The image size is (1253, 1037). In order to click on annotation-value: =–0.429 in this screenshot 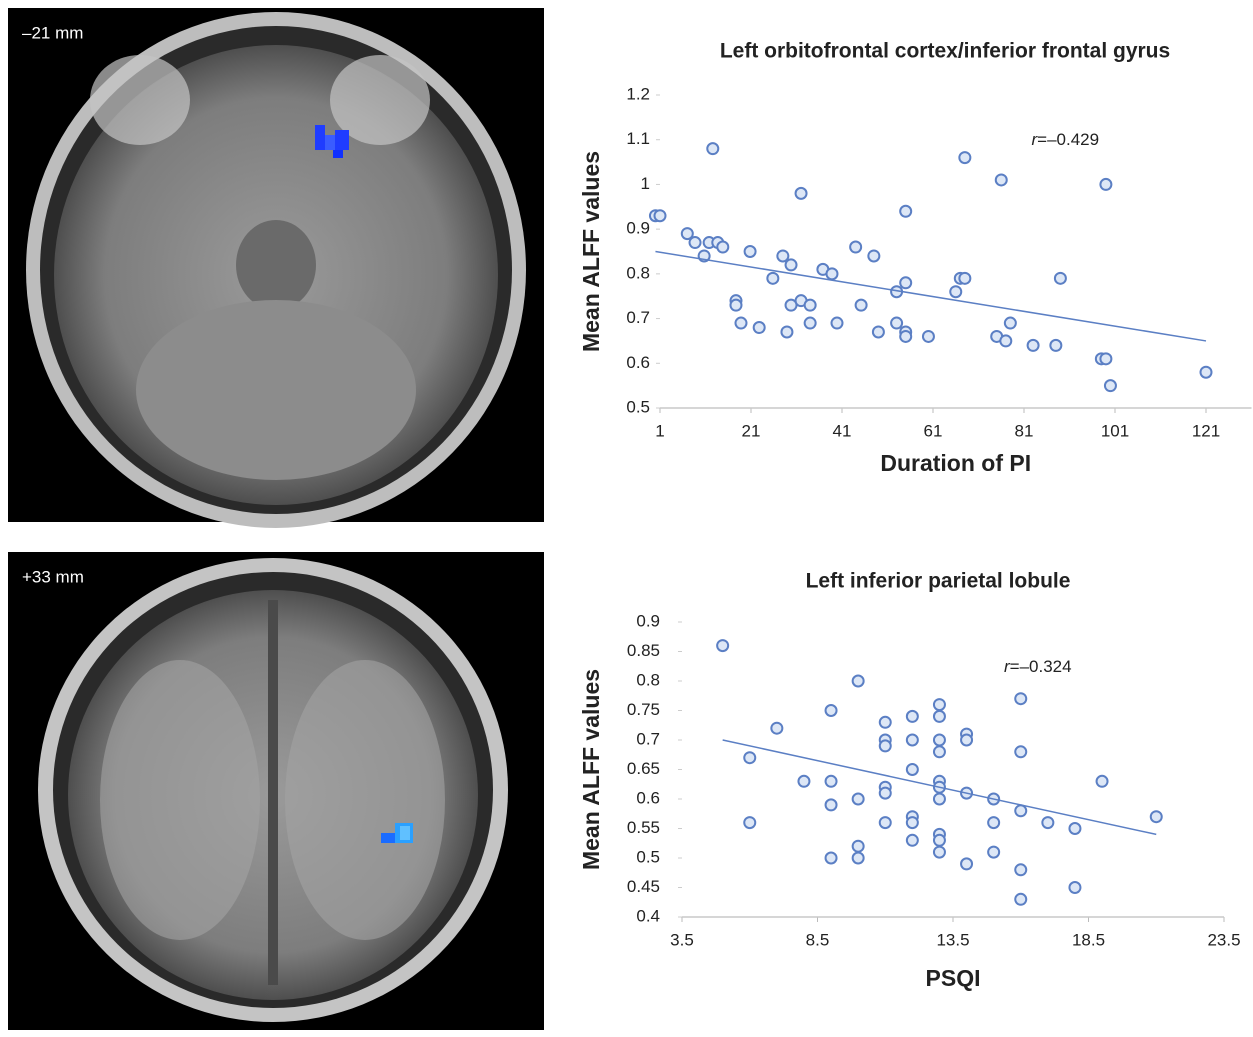, I will do `click(1068, 139)`.